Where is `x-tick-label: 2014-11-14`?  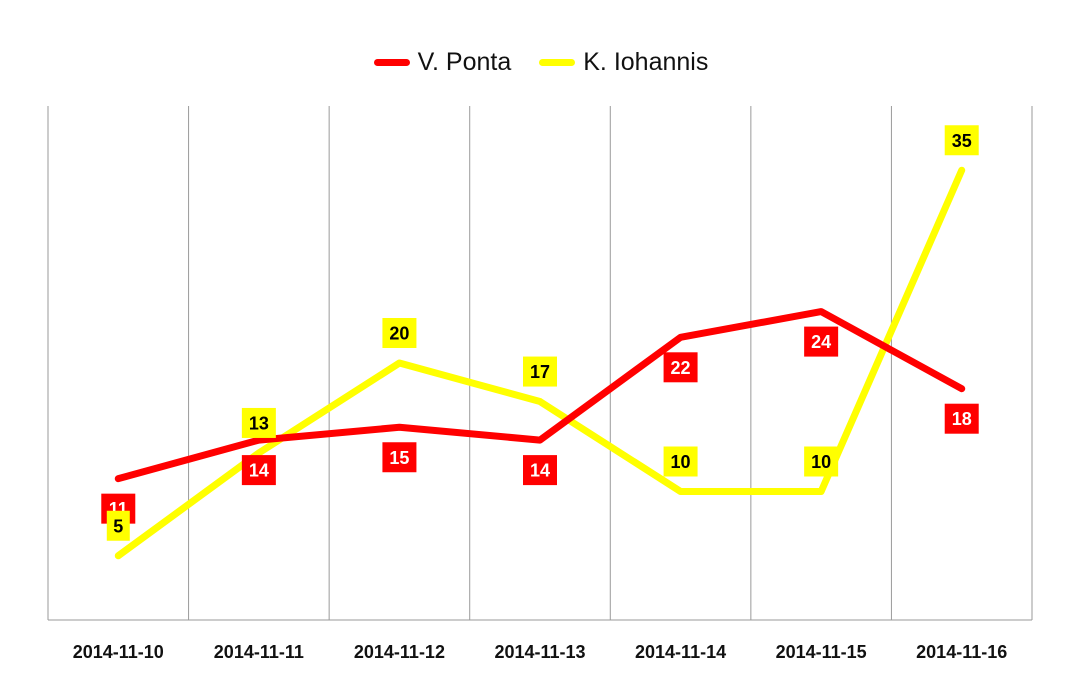 x-tick-label: 2014-11-14 is located at coordinates (680, 652).